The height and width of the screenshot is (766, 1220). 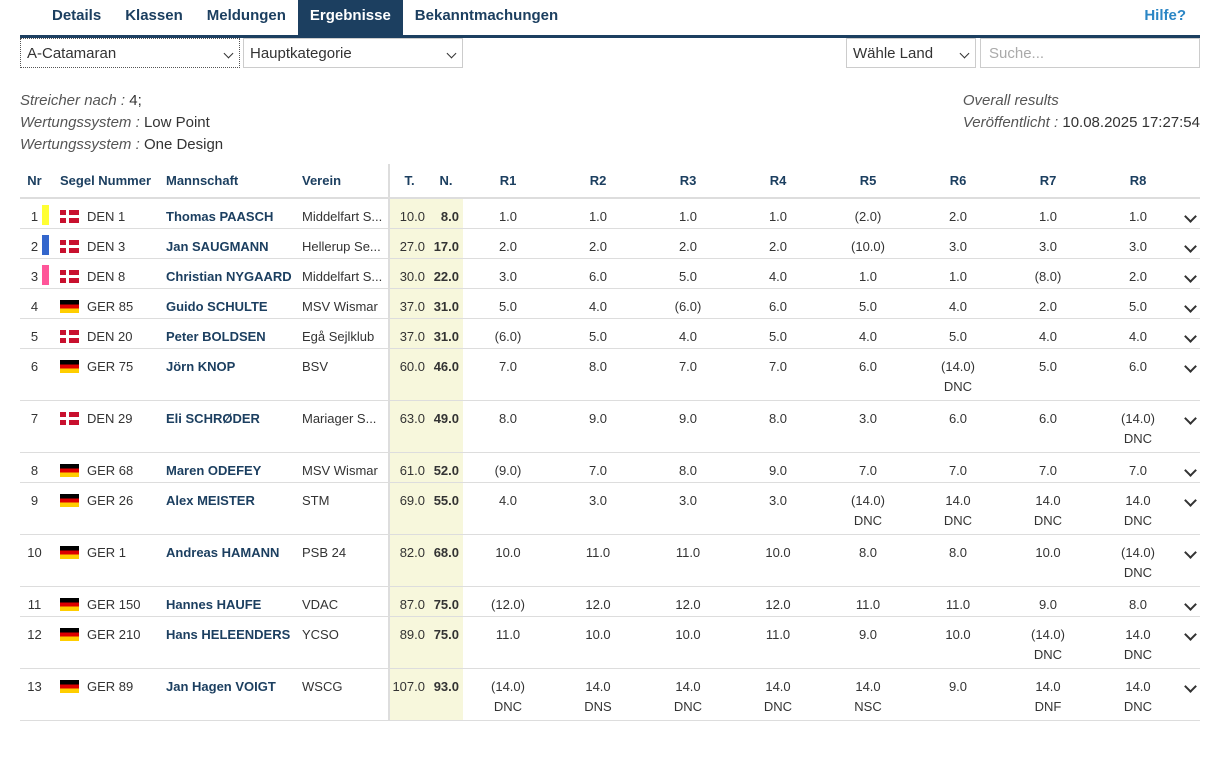 I want to click on race-score: 14.0 DNF, so click(x=1048, y=694).